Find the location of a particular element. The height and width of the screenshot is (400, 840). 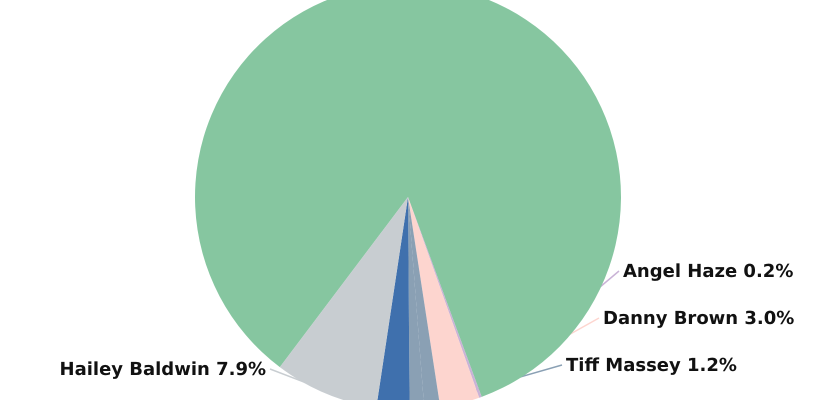

slice-label: Angel Haze 0.2% is located at coordinates (708, 271).